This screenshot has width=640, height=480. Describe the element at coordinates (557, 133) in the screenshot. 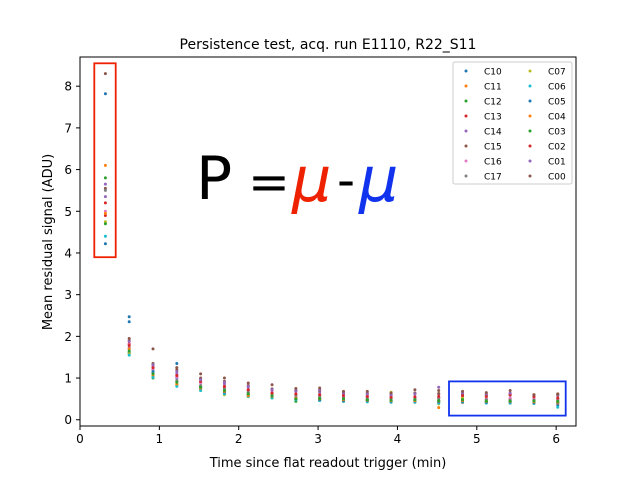

I see `legend-label-C03: C03` at that location.